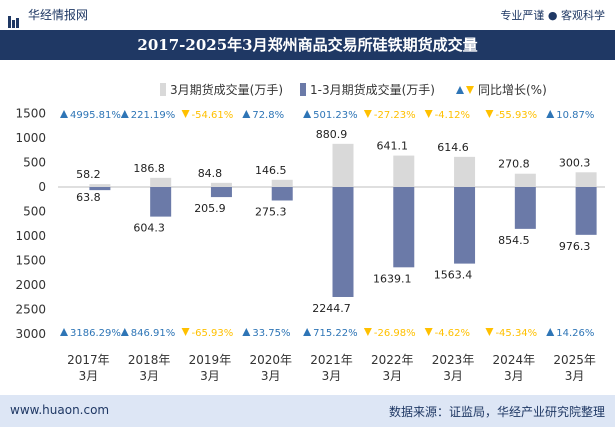 This screenshot has height=427, width=615. What do you see at coordinates (460, 90) in the screenshot?
I see `legend-up-triangle-icon` at bounding box center [460, 90].